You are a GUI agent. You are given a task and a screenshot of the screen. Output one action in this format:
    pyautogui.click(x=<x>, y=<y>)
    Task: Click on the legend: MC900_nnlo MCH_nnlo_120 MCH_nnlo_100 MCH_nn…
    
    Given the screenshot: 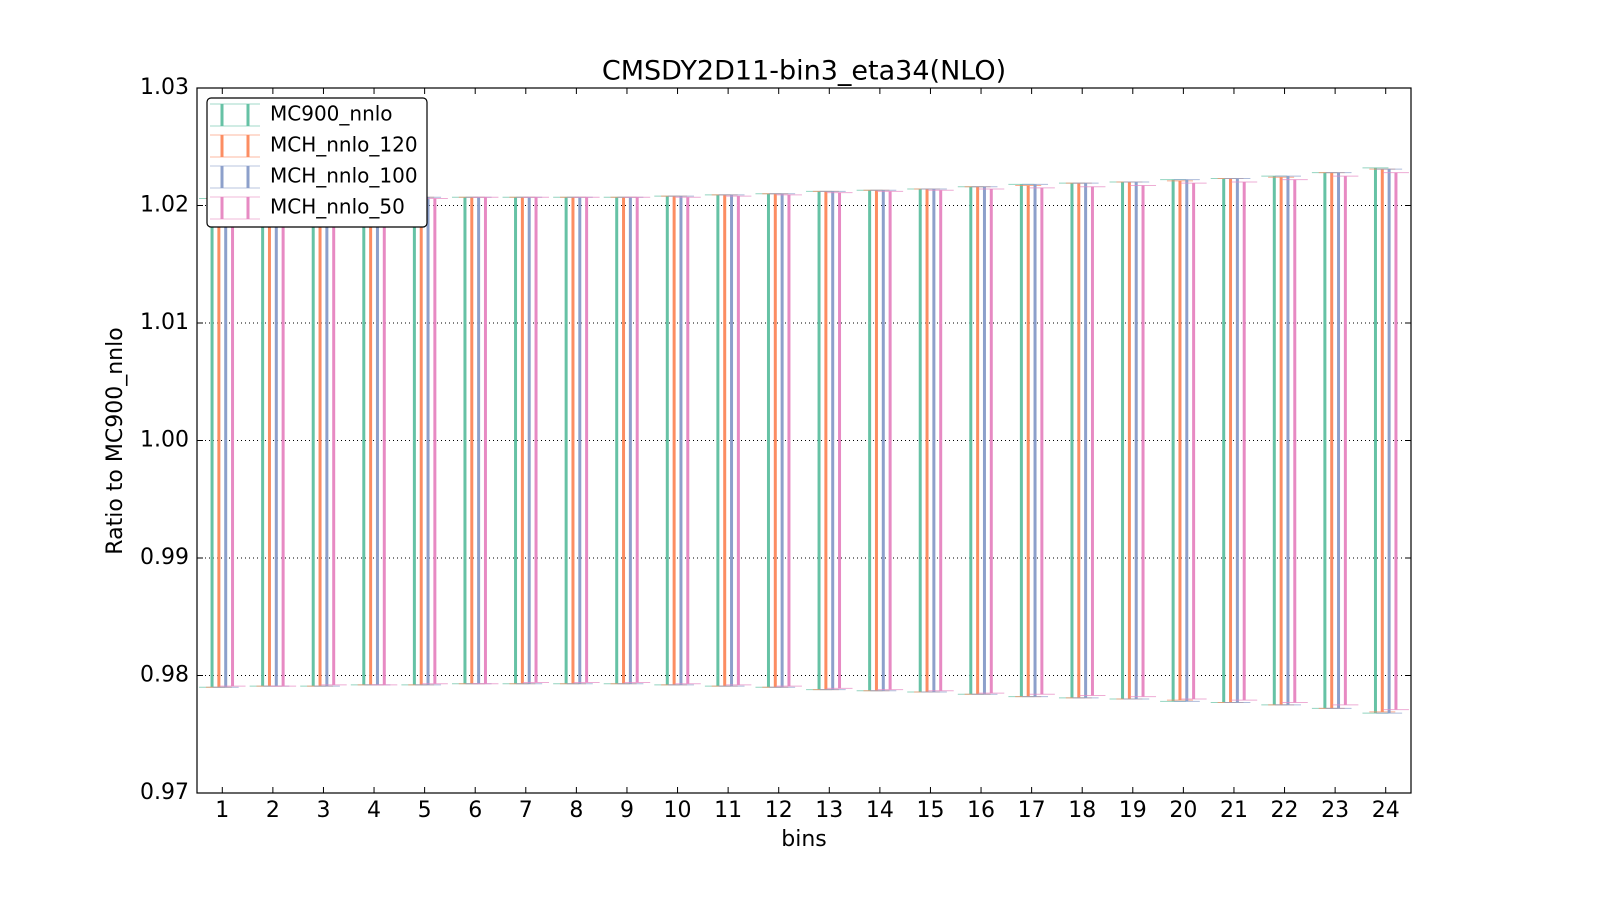 What is the action you would take?
    pyautogui.click(x=317, y=162)
    